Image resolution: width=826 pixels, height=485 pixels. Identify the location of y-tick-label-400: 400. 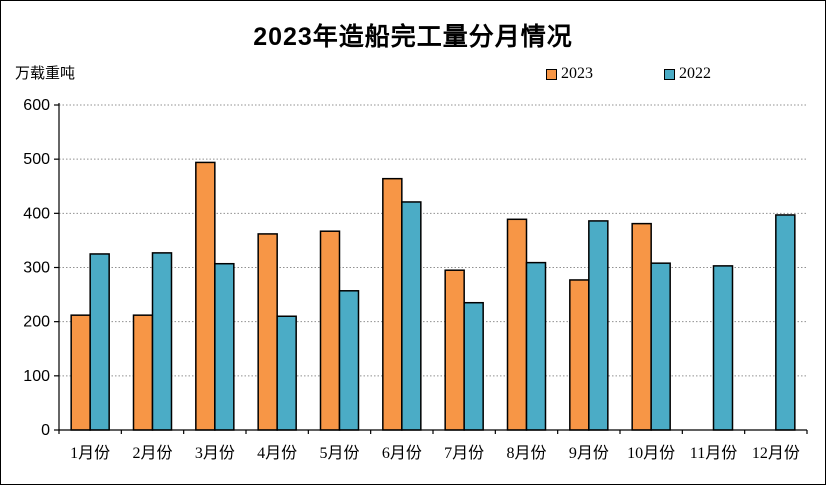
(36, 213).